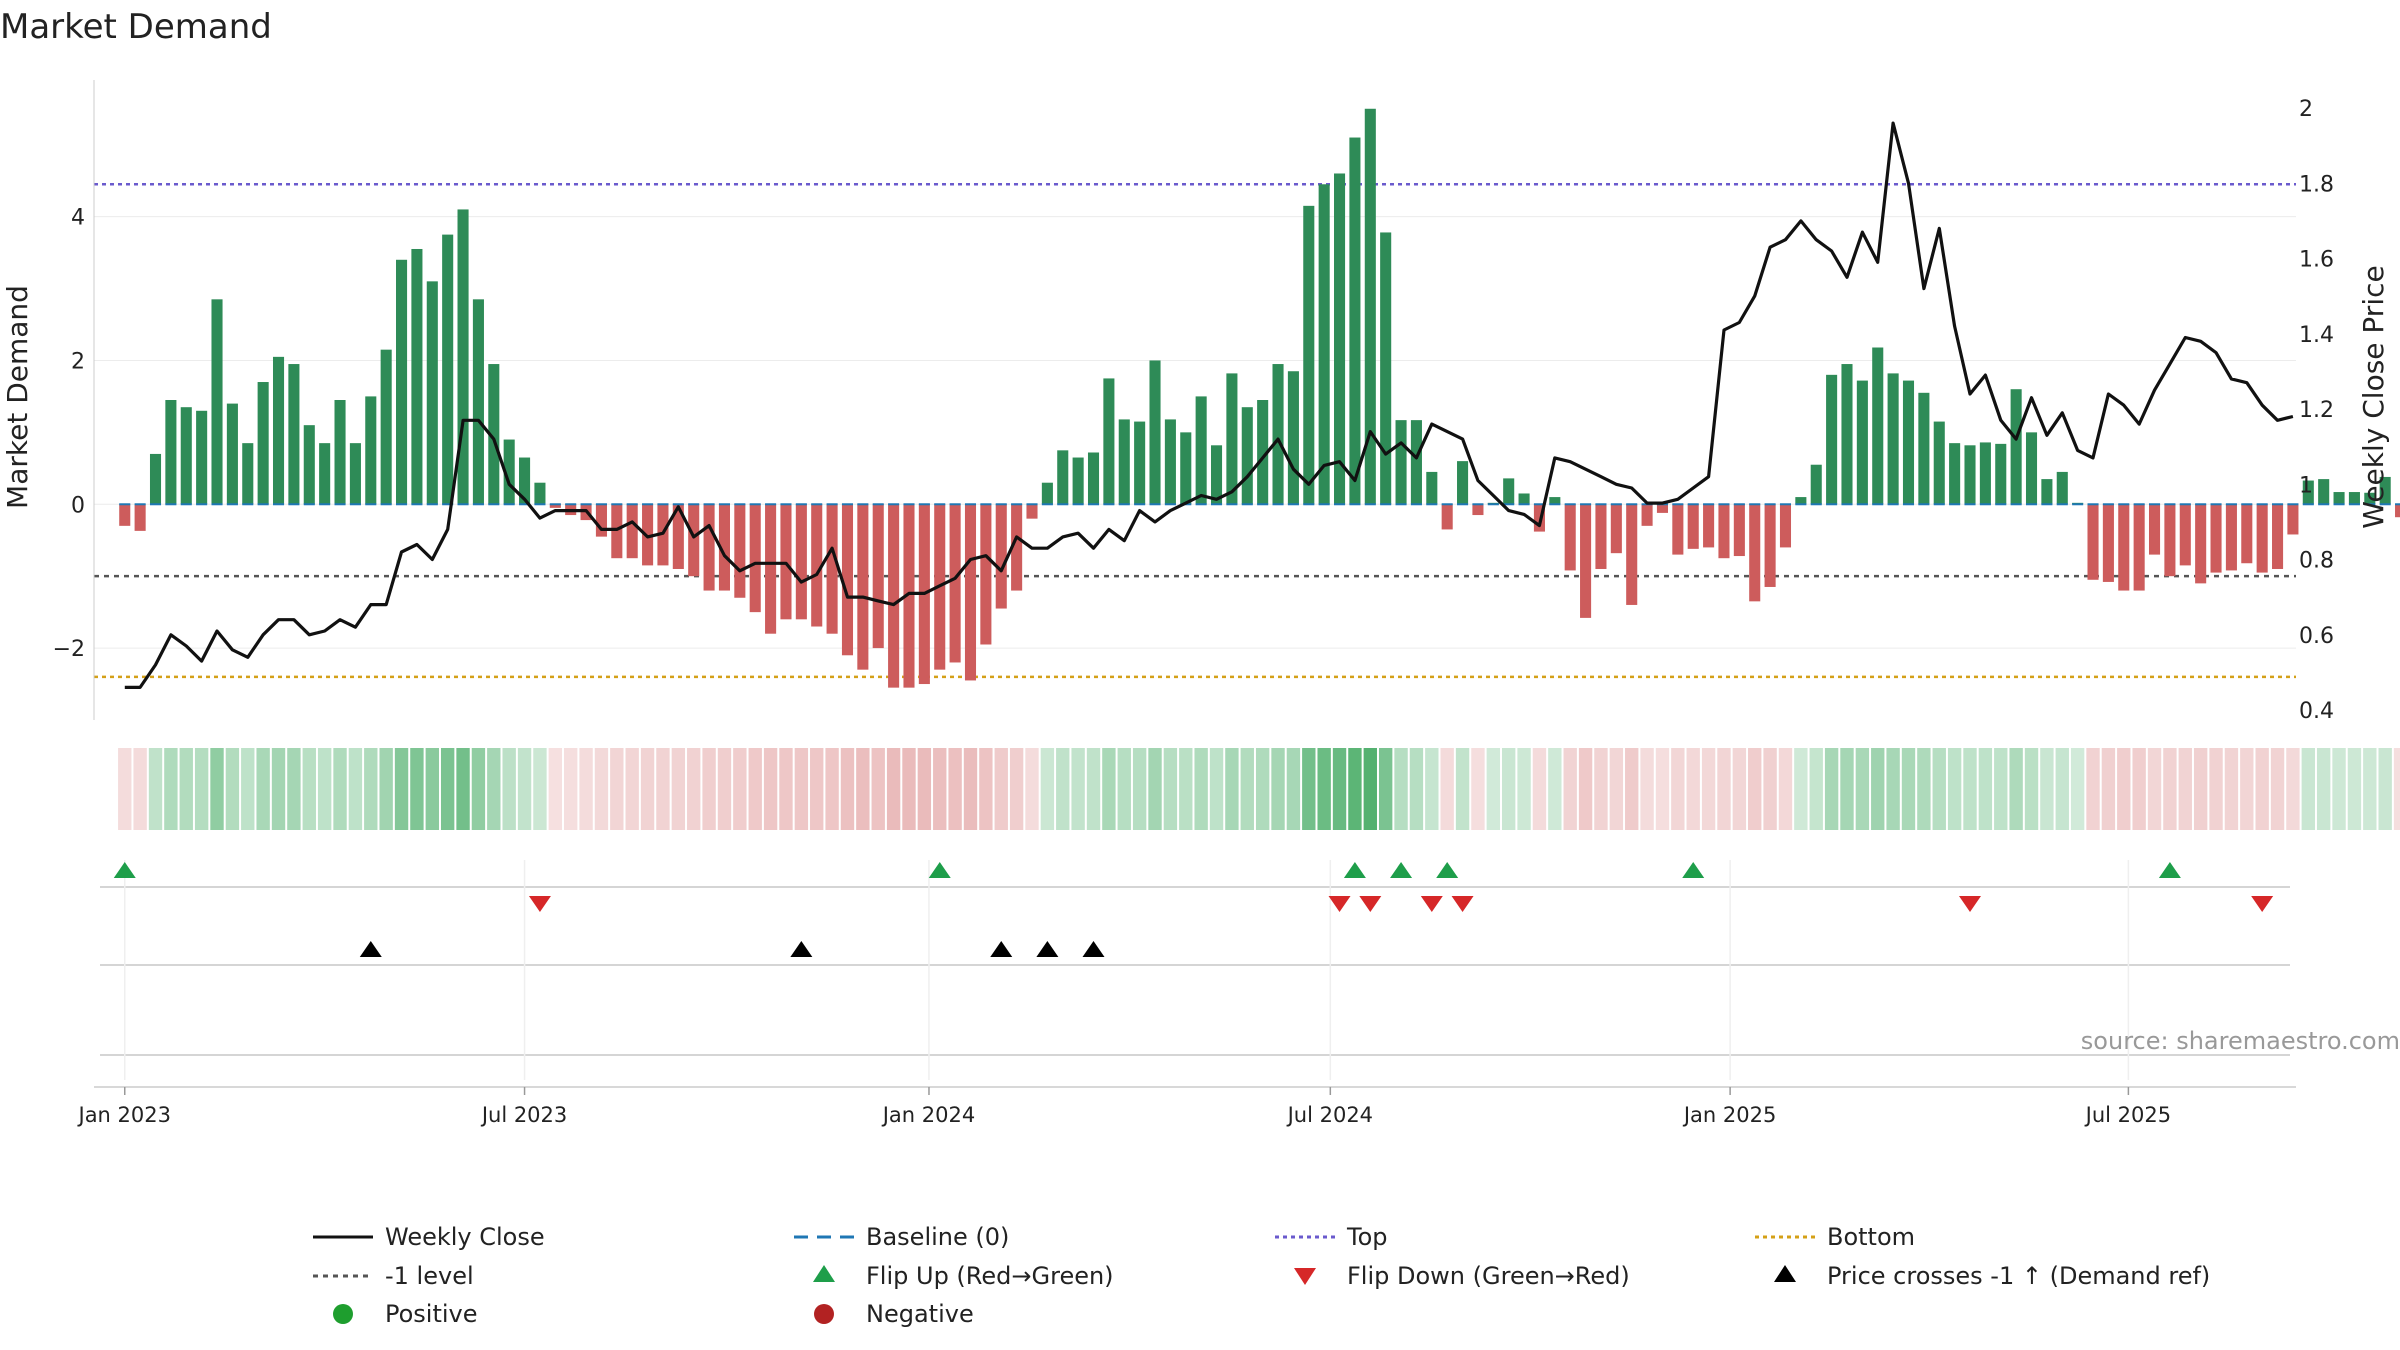 Image resolution: width=2400 pixels, height=1350 pixels. I want to click on legend-label-positive: Positive, so click(431, 1314).